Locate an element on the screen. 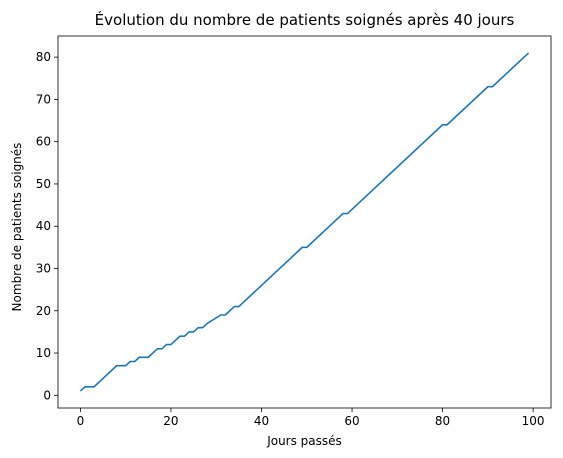  x-tick-label: 0 is located at coordinates (81, 421).